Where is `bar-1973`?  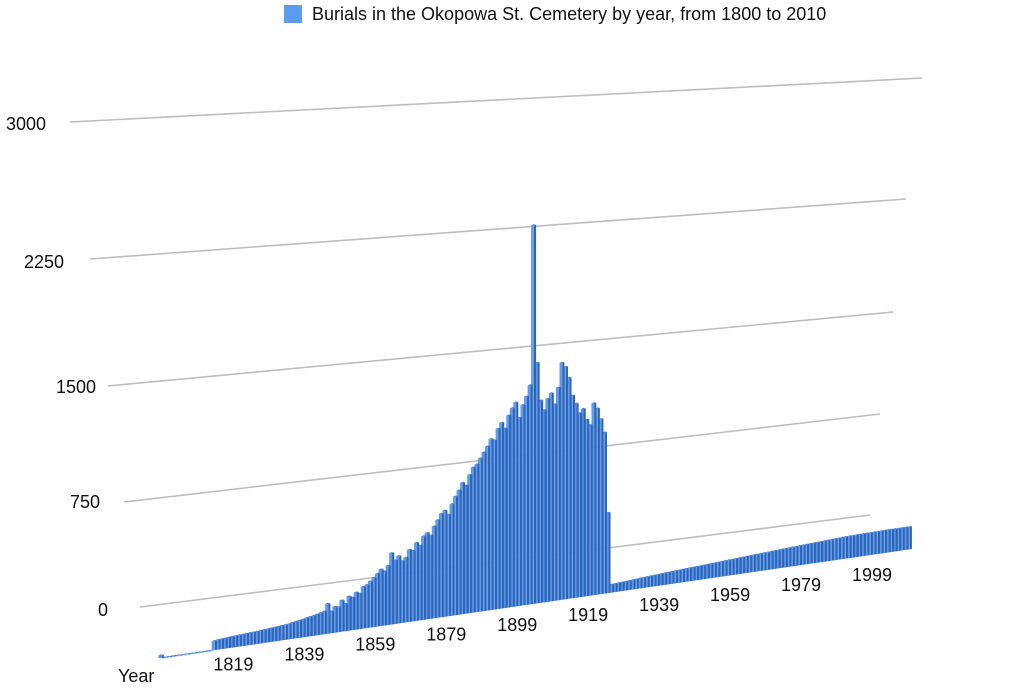
bar-1973 is located at coordinates (775, 560).